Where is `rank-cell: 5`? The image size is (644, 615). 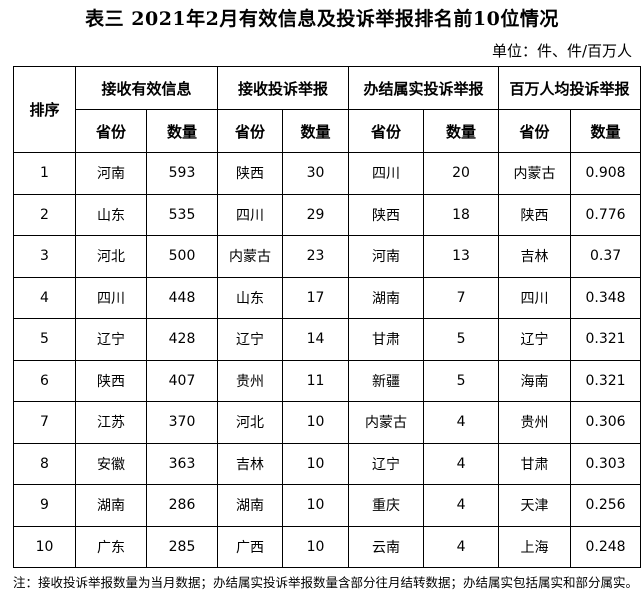 rank-cell: 5 is located at coordinates (44, 339).